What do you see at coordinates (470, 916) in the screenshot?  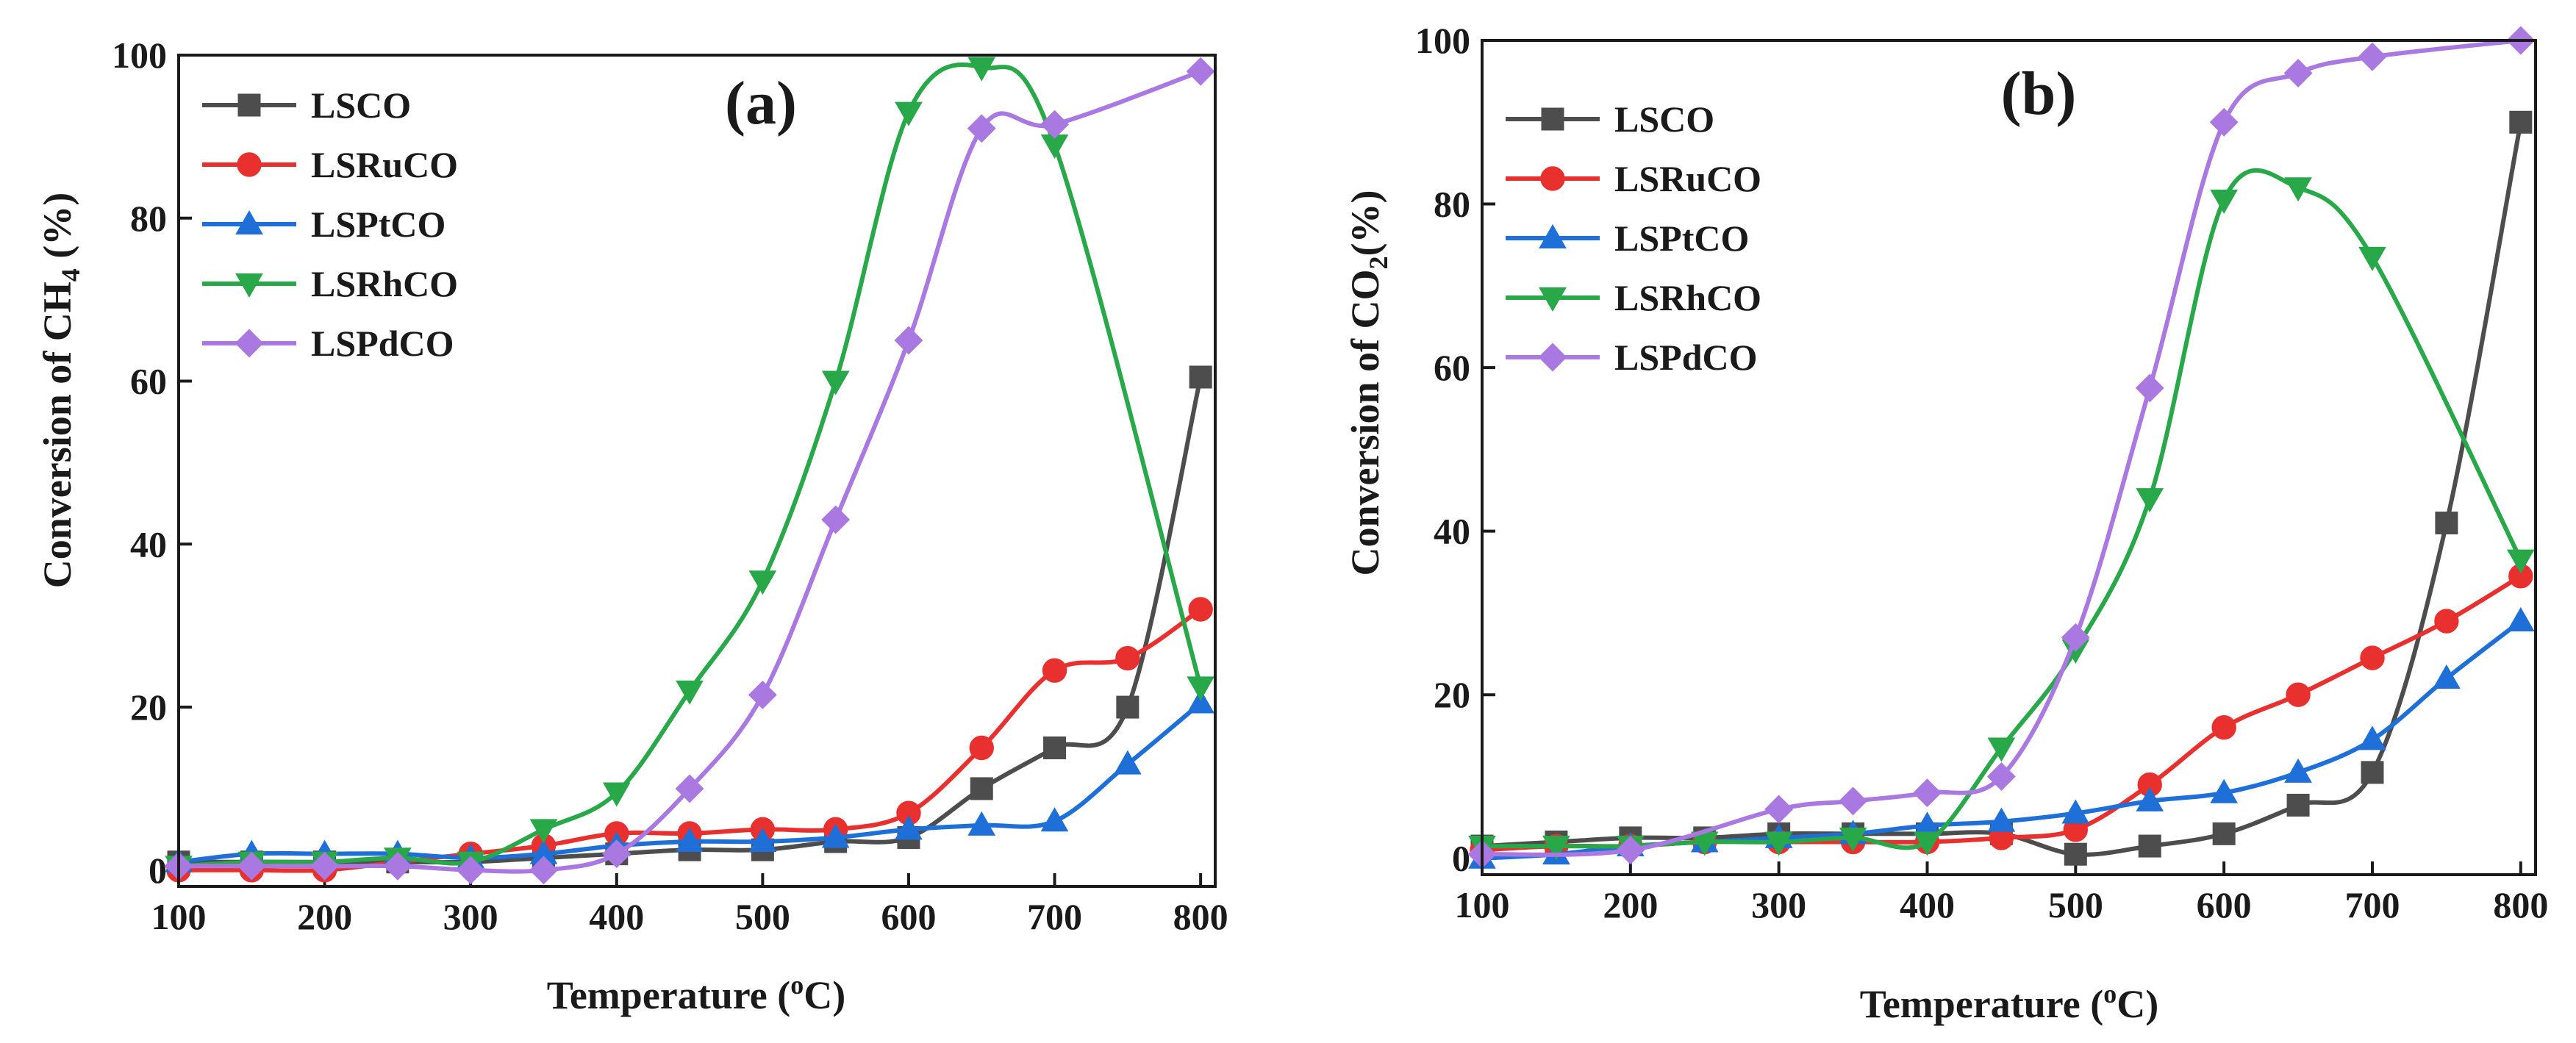 I see `x-tick-label: 300` at bounding box center [470, 916].